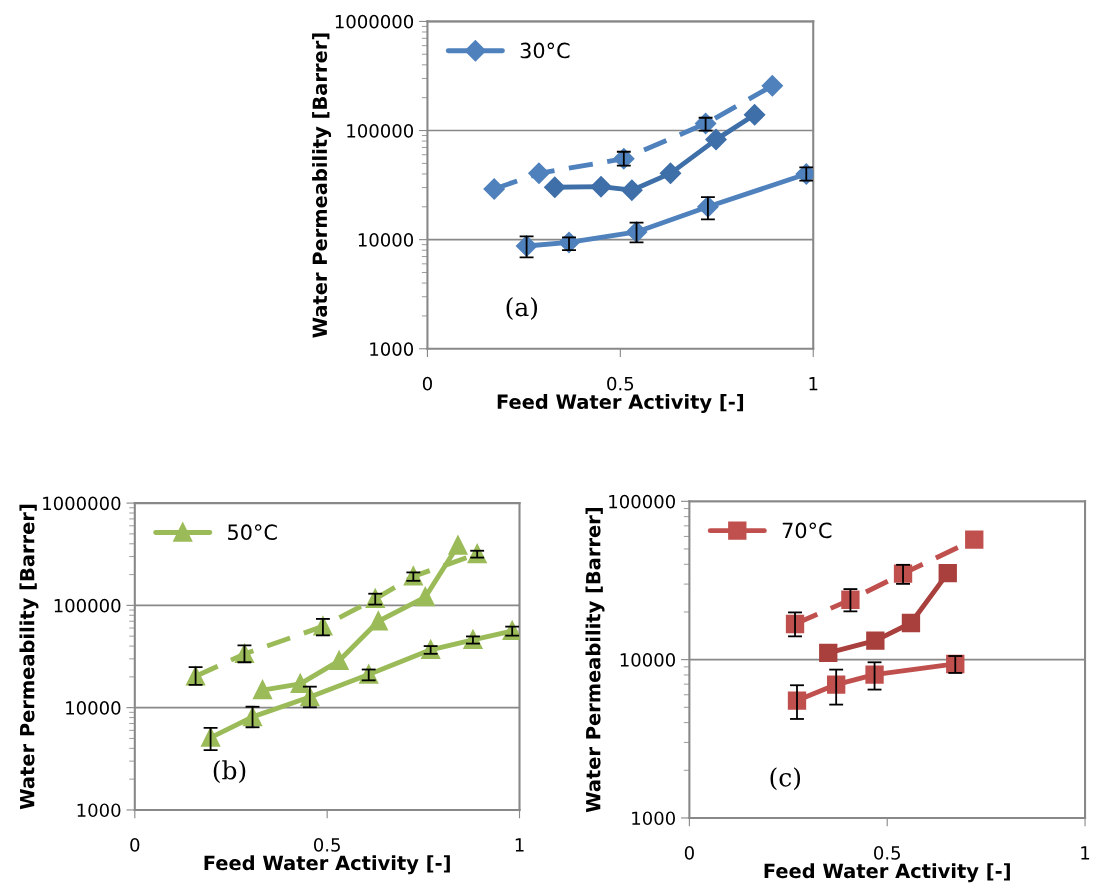  I want to click on legend-label: 70°C, so click(807, 530).